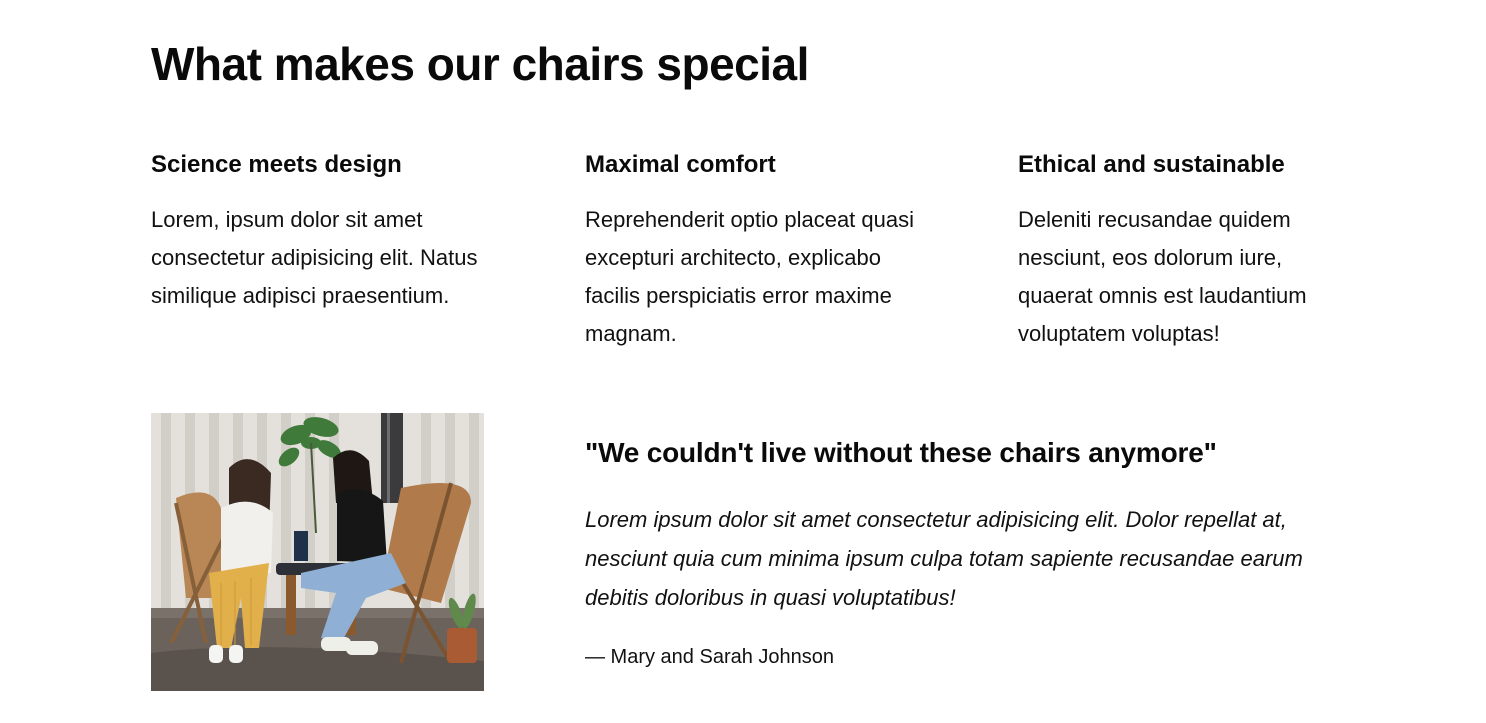  I want to click on feature-title: Ethical and sustainable, so click(1151, 164).